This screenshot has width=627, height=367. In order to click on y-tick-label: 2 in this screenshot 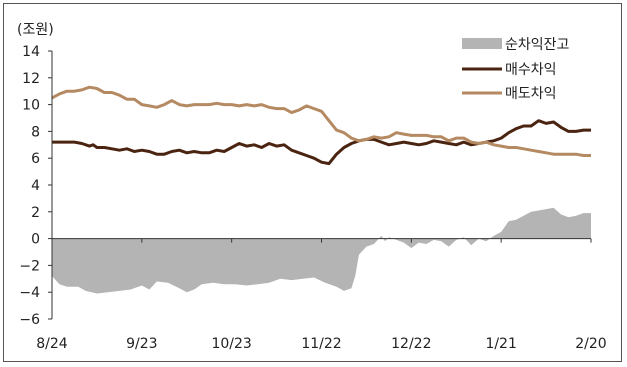, I will do `click(35, 213)`.